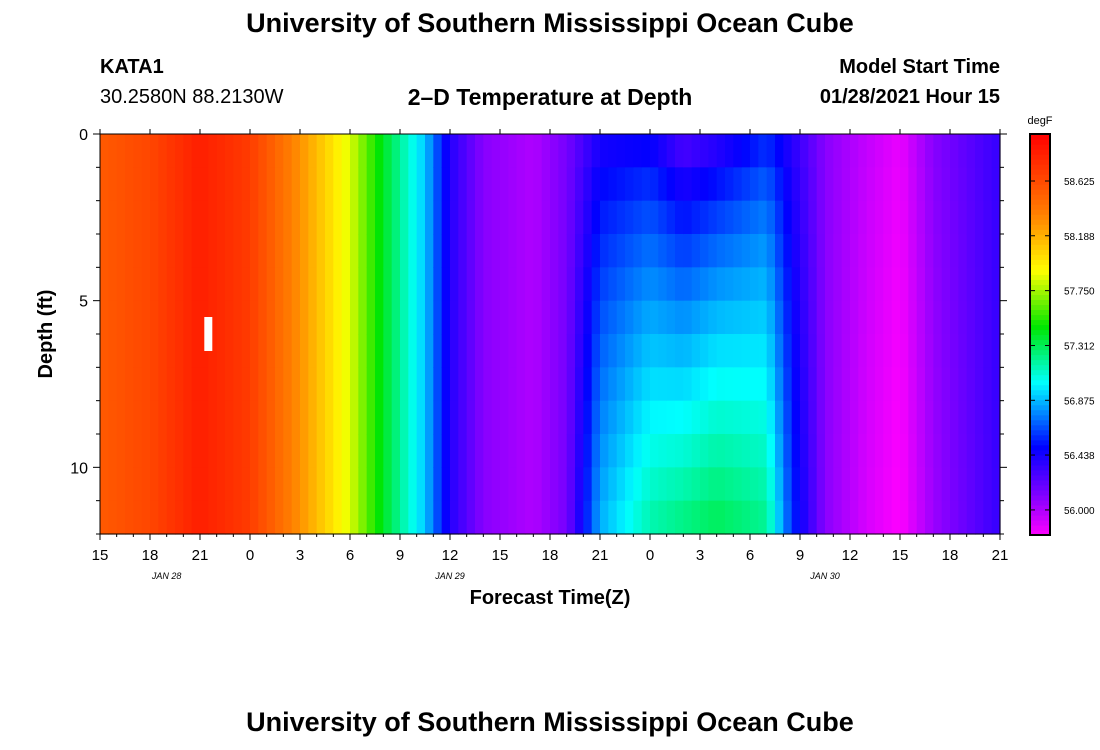 This screenshot has width=1100, height=750. Describe the element at coordinates (400, 555) in the screenshot. I see `x-tick-label: 9` at that location.